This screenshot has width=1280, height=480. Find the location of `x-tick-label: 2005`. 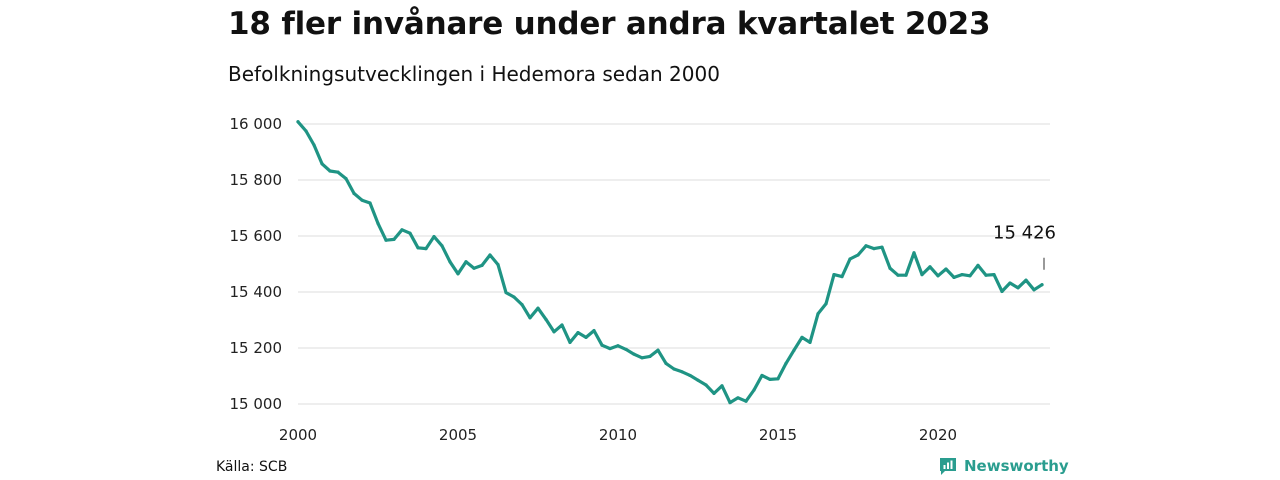

x-tick-label: 2005 is located at coordinates (458, 435).